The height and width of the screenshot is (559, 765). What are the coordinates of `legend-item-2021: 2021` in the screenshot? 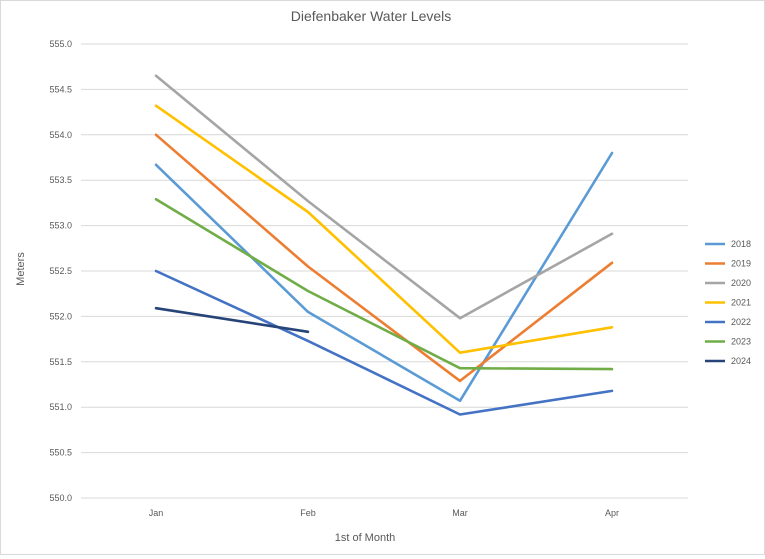 It's located at (728, 303).